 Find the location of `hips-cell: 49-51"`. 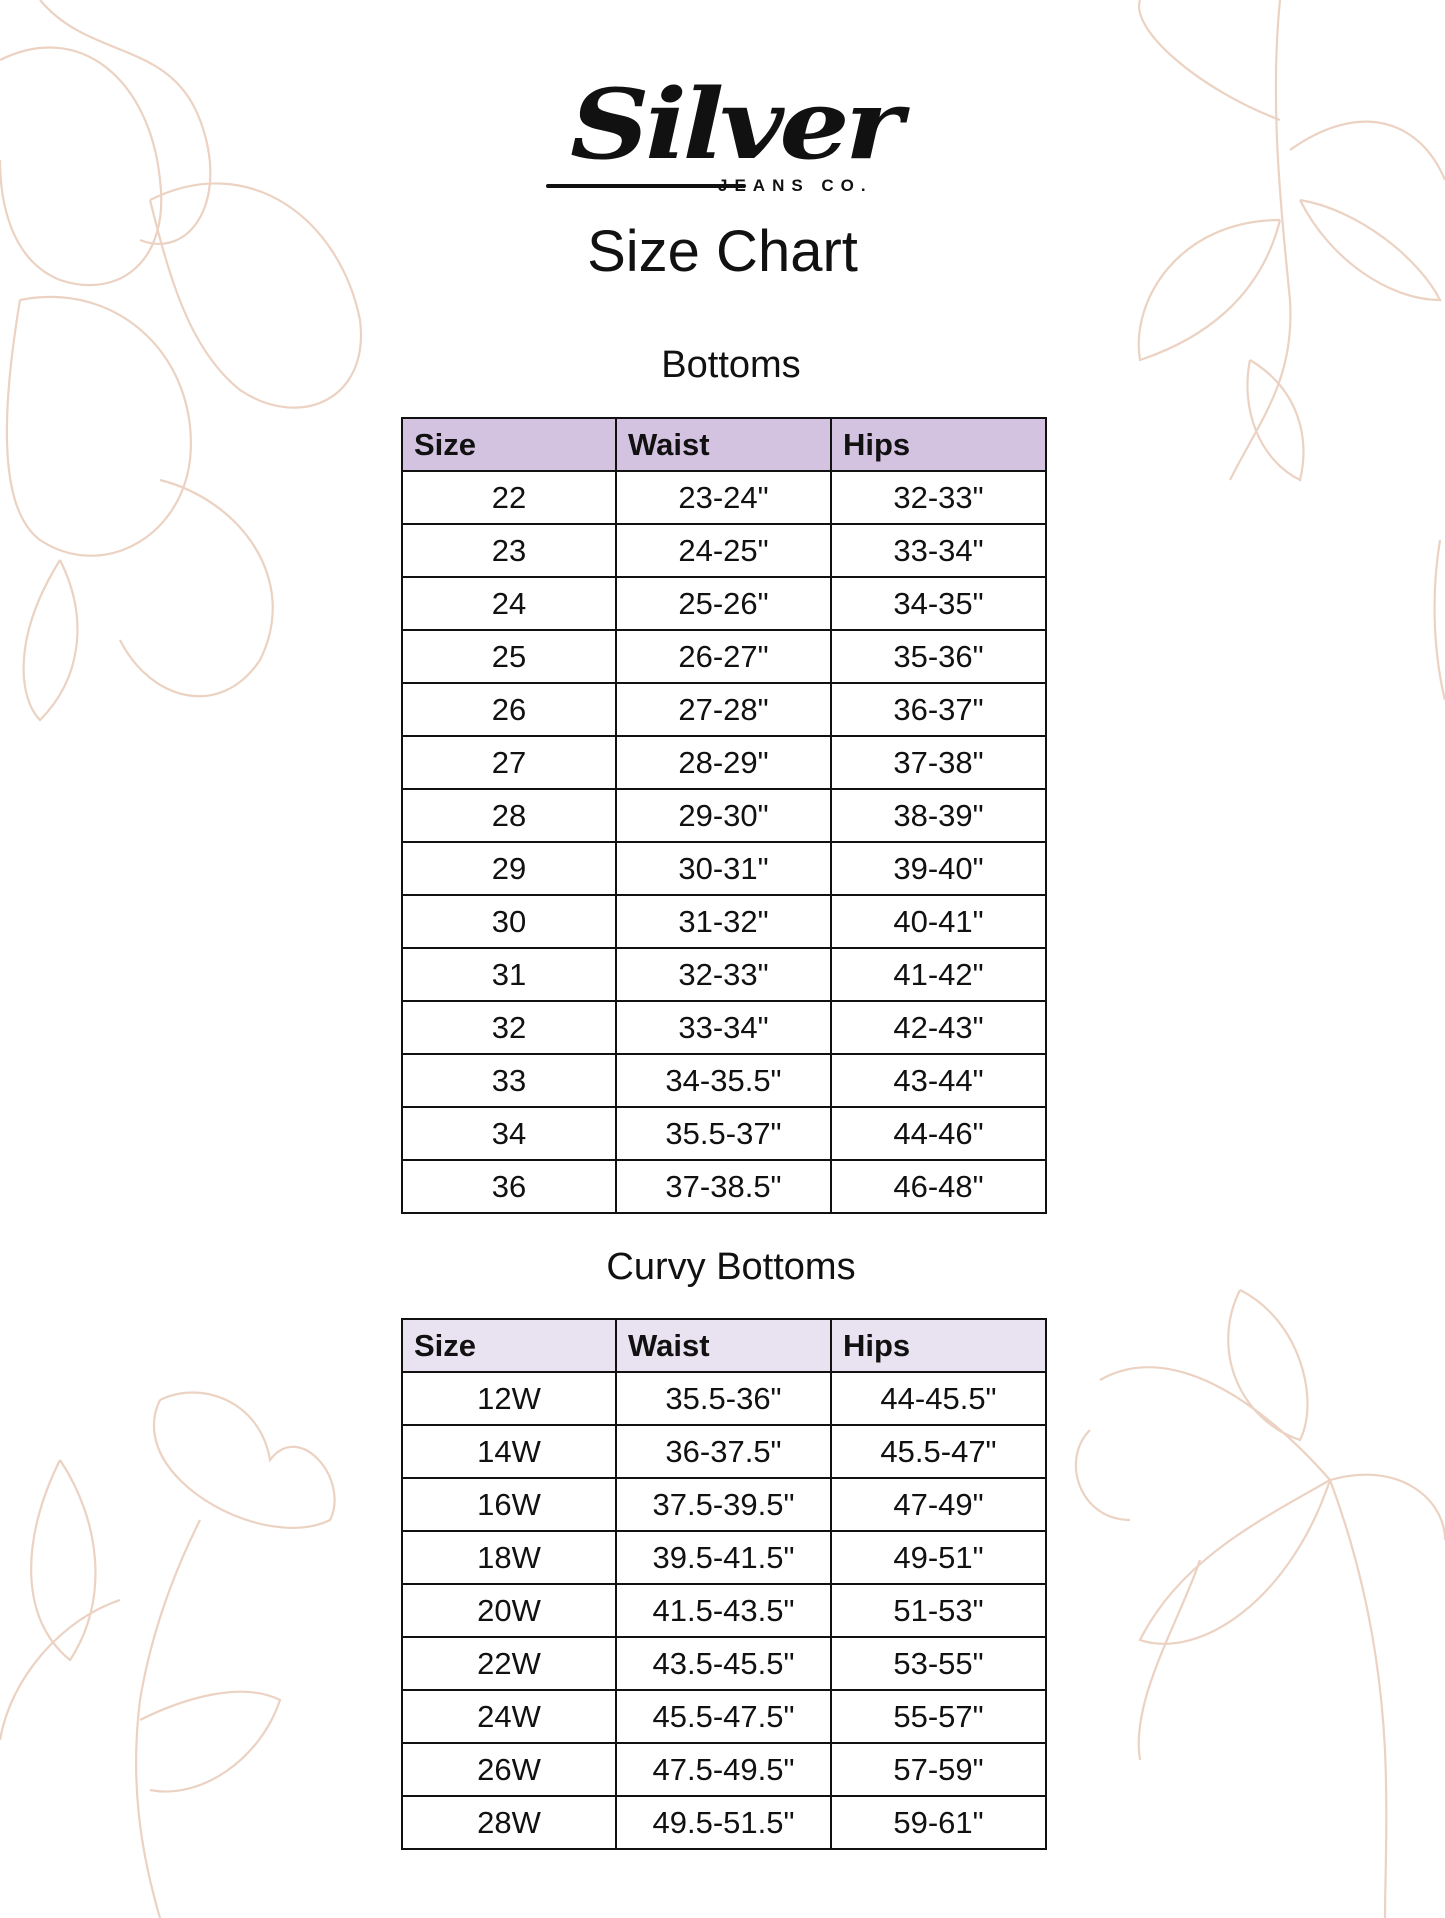

hips-cell: 49-51" is located at coordinates (938, 1557).